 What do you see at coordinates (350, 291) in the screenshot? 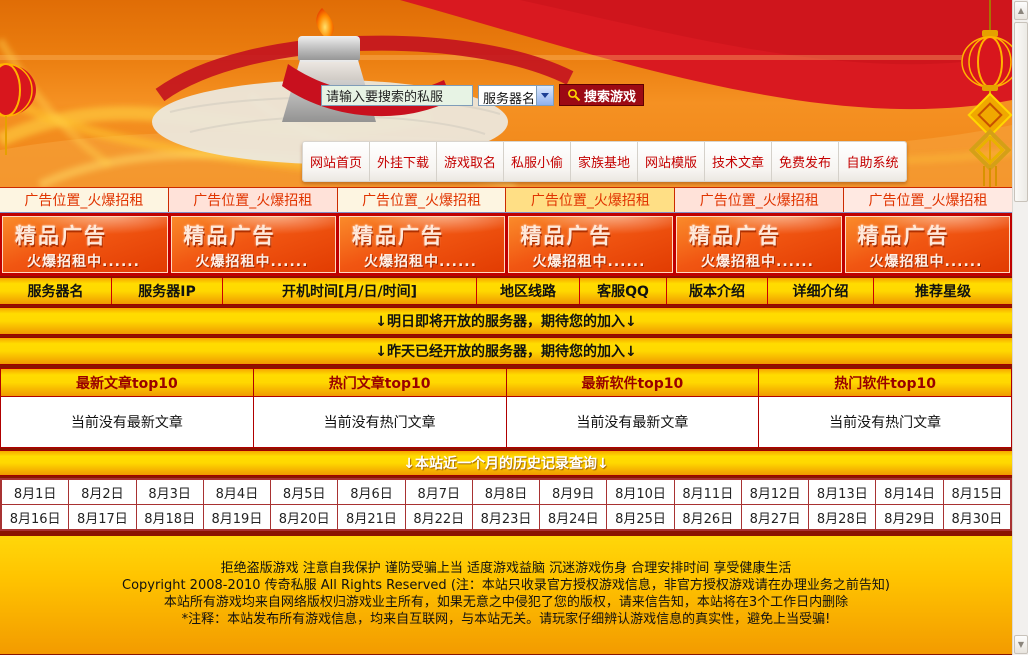
I see `col-open-time: 开机时间[月/日/时间]` at bounding box center [350, 291].